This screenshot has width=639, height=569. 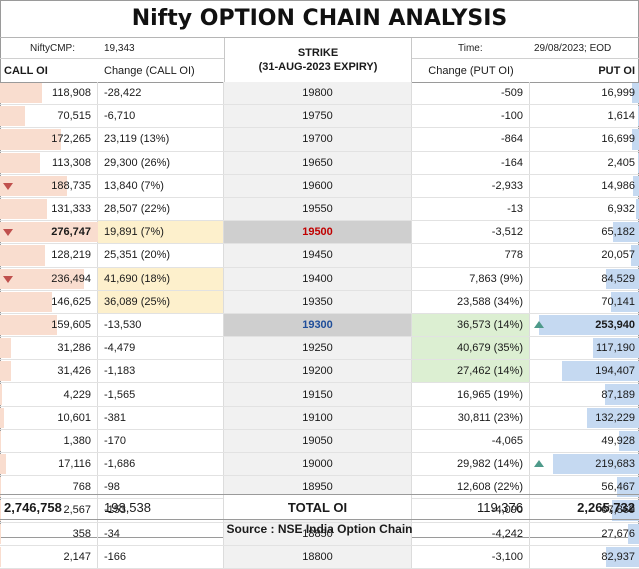 What do you see at coordinates (161, 348) in the screenshot?
I see `call-change-cell: -4,479` at bounding box center [161, 348].